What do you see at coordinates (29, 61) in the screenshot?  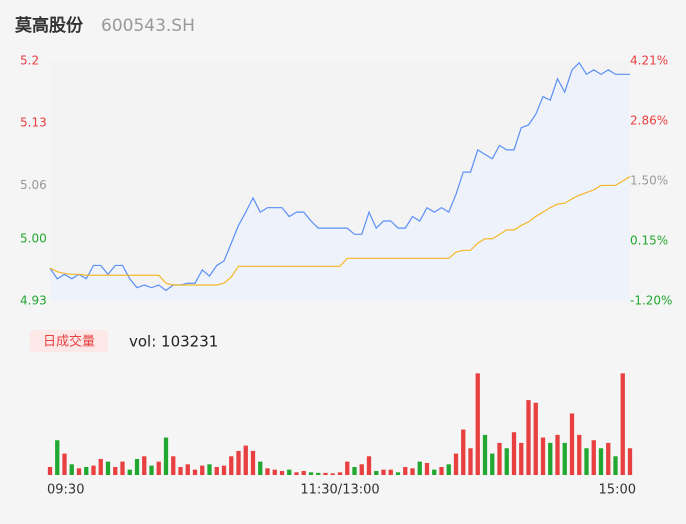 I see `y-tick-label: 5.2` at bounding box center [29, 61].